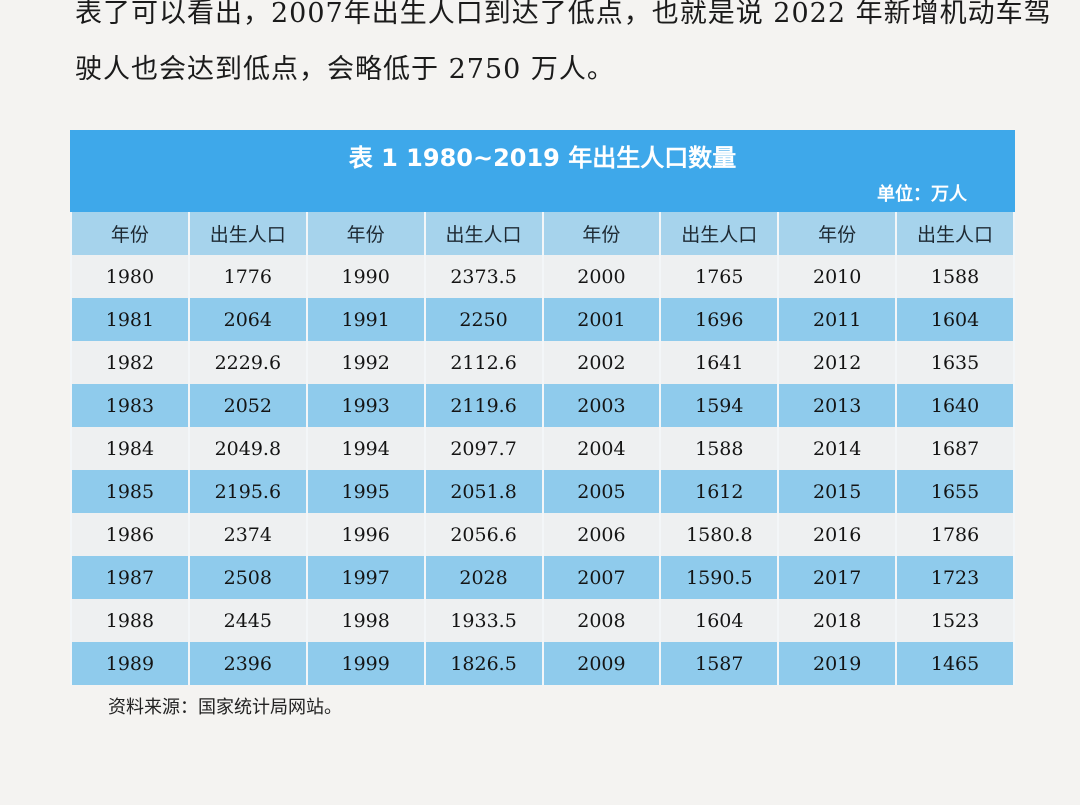  Describe the element at coordinates (130, 448) in the screenshot. I see `cell-year: 1984` at that location.